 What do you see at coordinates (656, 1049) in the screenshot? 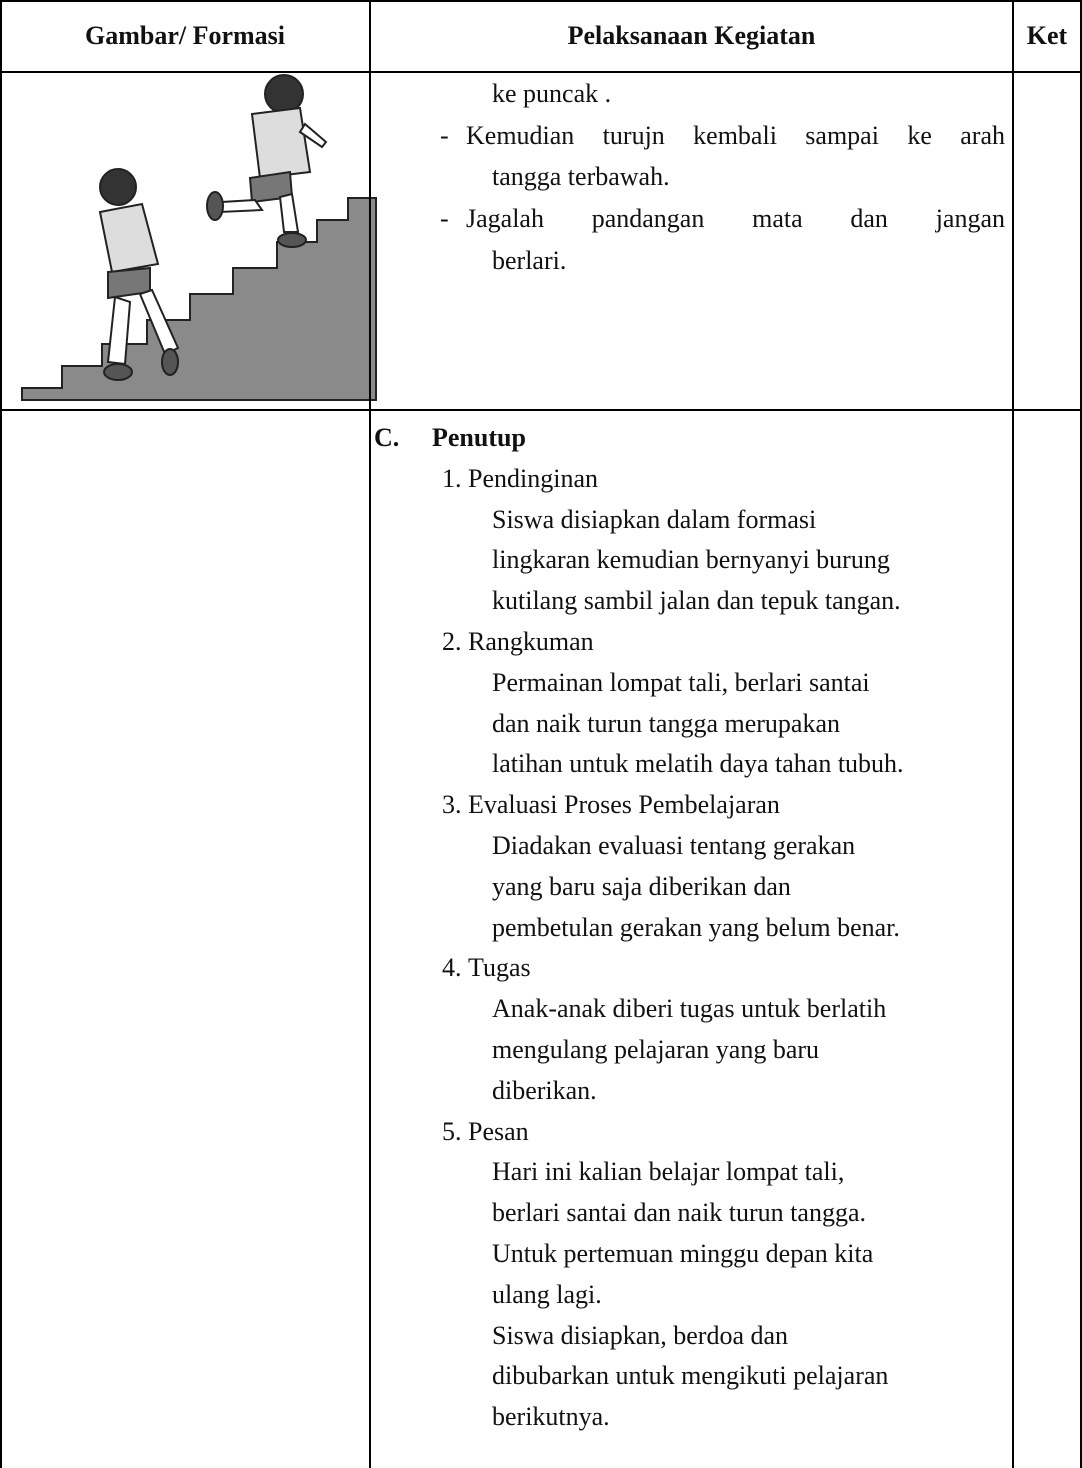
I see `item-line: mengulang pelajaran yang baru` at bounding box center [656, 1049].